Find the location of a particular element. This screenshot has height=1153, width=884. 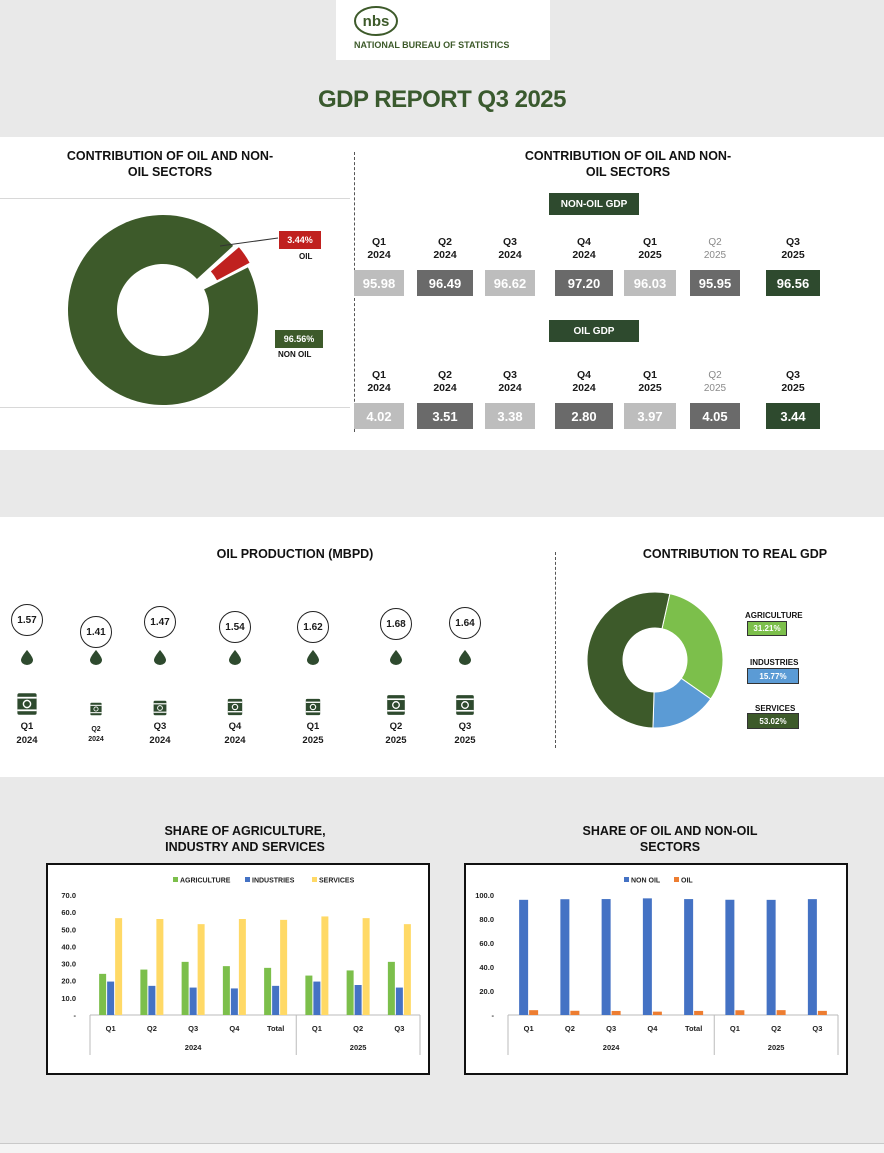

nonoil-gdp-value: 95.95 is located at coordinates (715, 283).